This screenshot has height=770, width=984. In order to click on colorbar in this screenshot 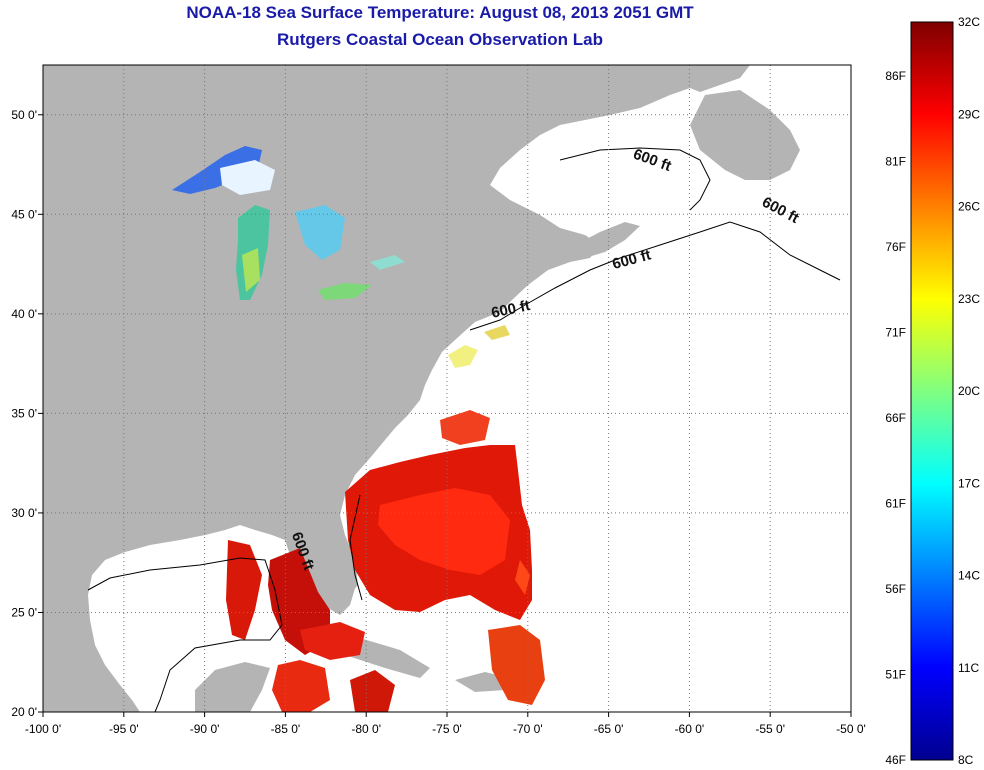, I will do `click(932, 391)`.